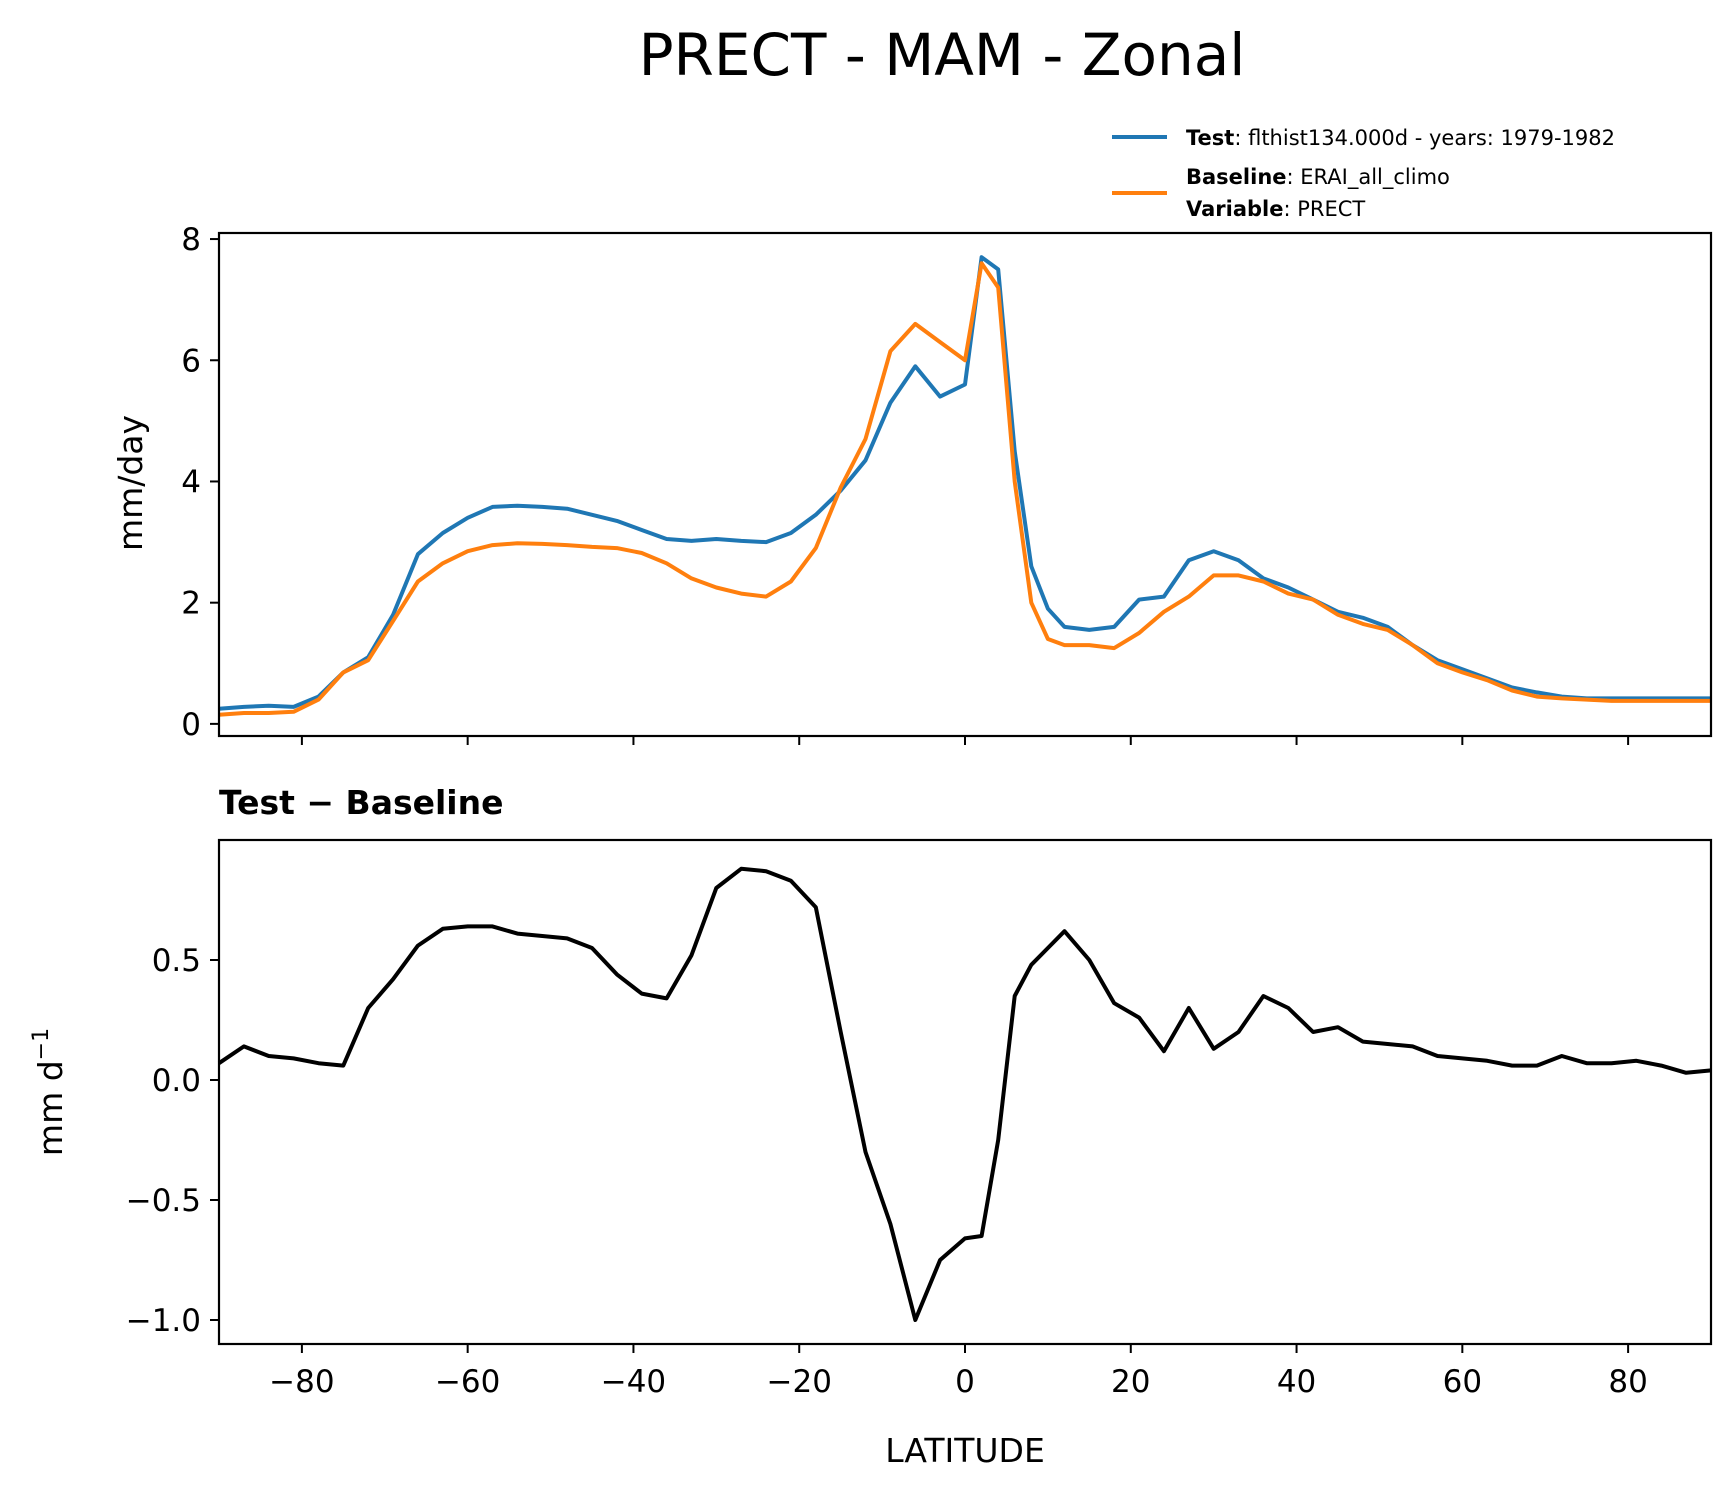 The image size is (1735, 1496). What do you see at coordinates (1462, 1382) in the screenshot?
I see `bottom-xtick-label: 60` at bounding box center [1462, 1382].